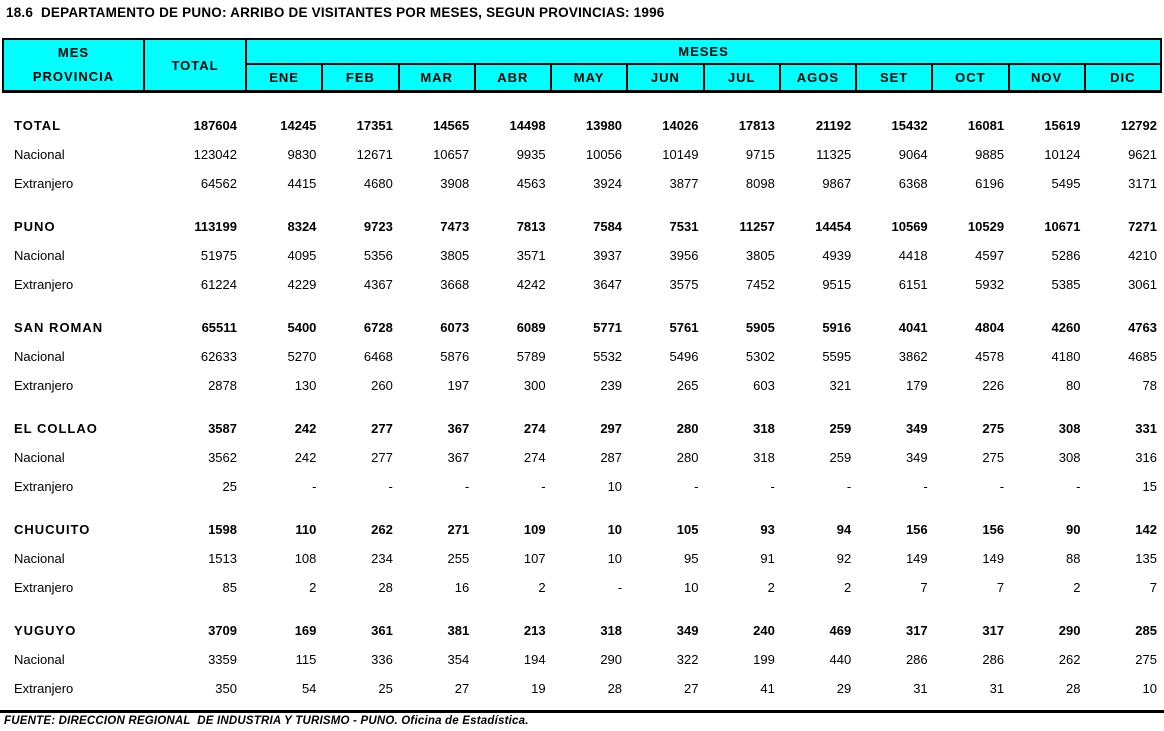 This screenshot has width=1164, height=731. Describe the element at coordinates (1066, 183) in the screenshot. I see `month-value-cell: 5495` at that location.